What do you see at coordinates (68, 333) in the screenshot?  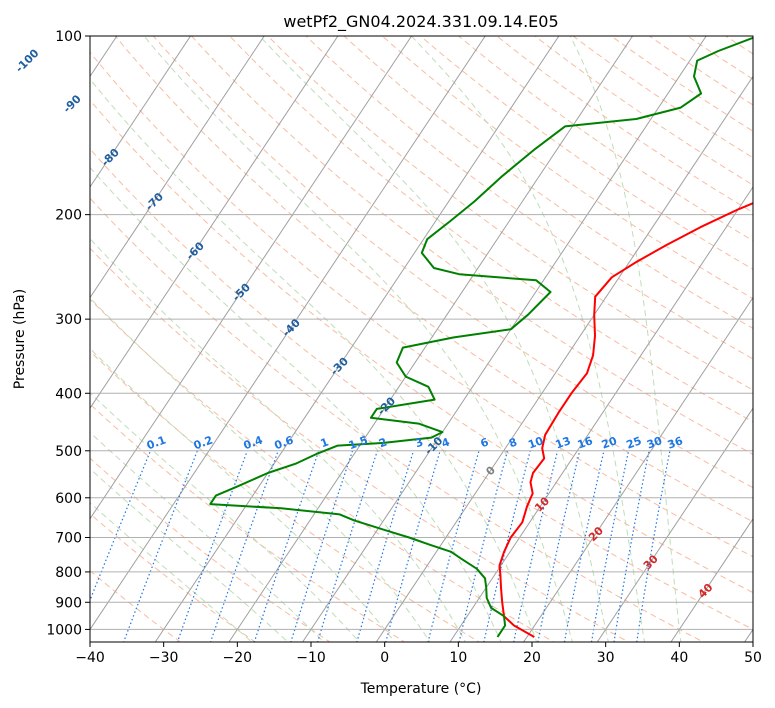 I see `y-axis: 100 200 300 400 500 600 700 800 900 1000` at bounding box center [68, 333].